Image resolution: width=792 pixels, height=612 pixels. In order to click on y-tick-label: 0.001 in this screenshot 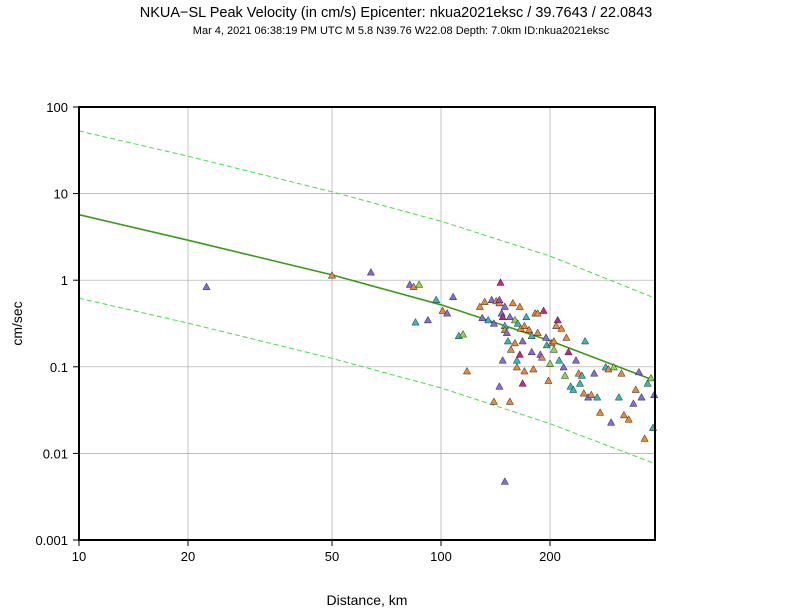, I will do `click(51, 540)`.